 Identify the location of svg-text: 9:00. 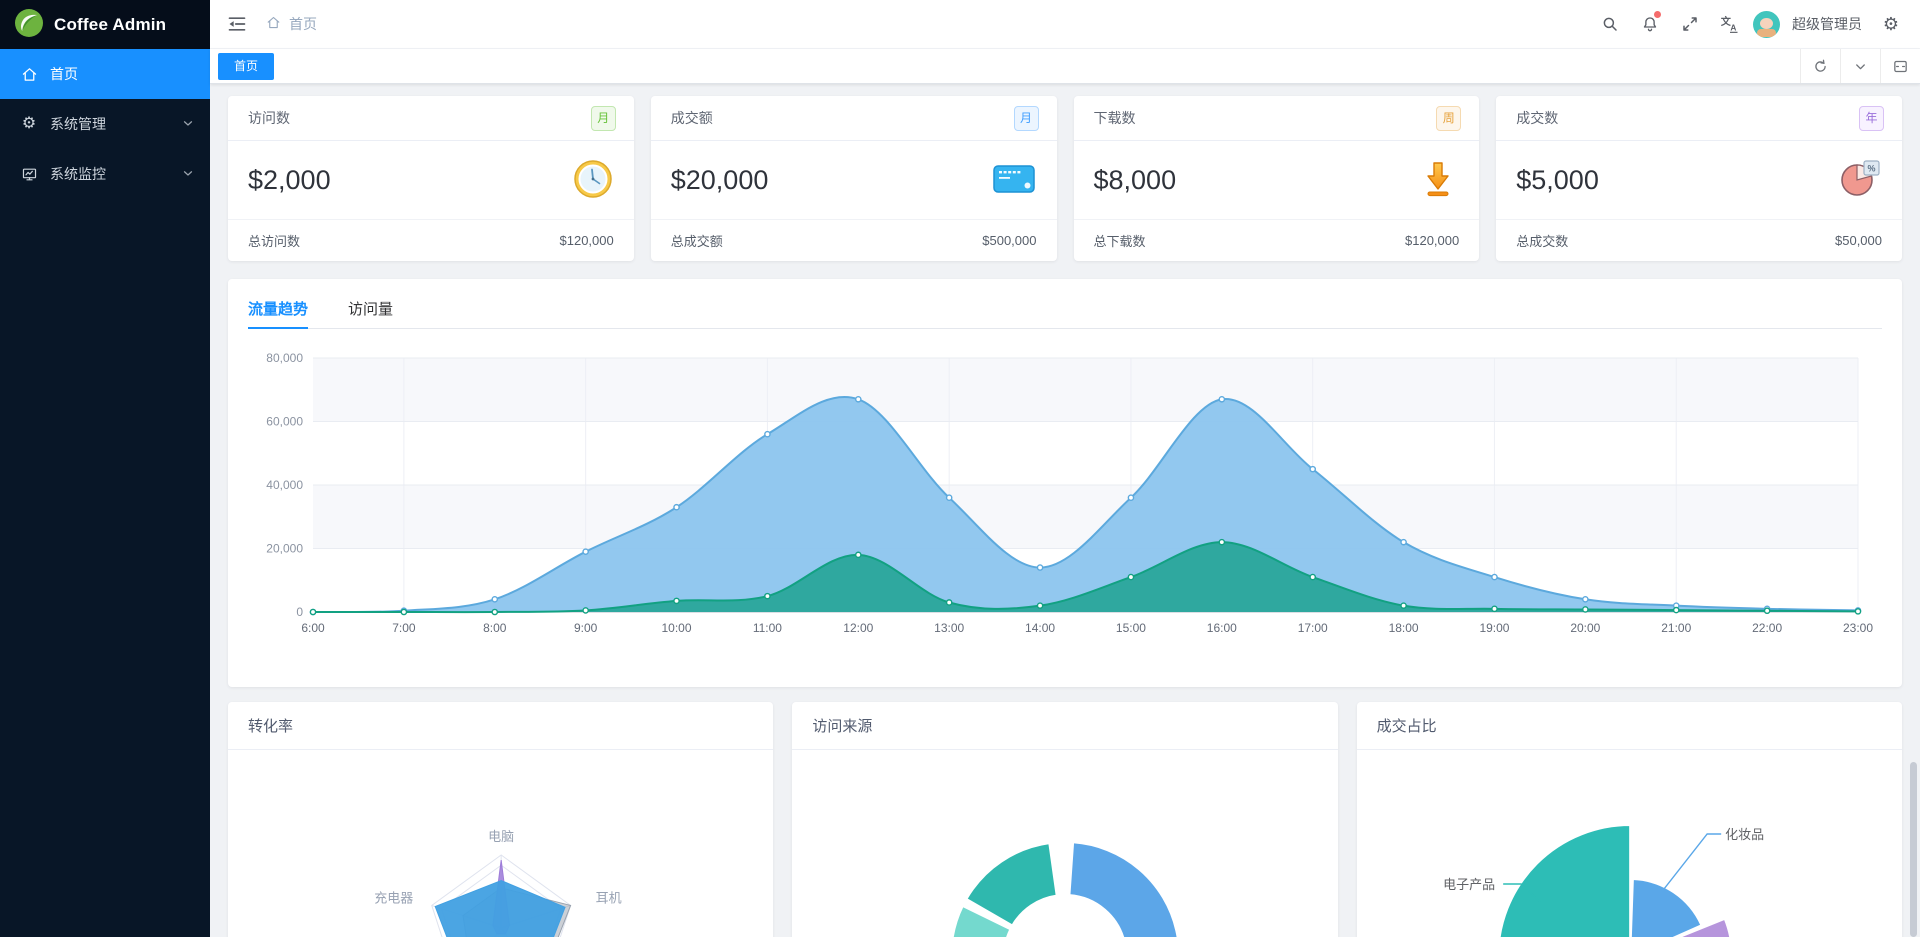
(586, 628).